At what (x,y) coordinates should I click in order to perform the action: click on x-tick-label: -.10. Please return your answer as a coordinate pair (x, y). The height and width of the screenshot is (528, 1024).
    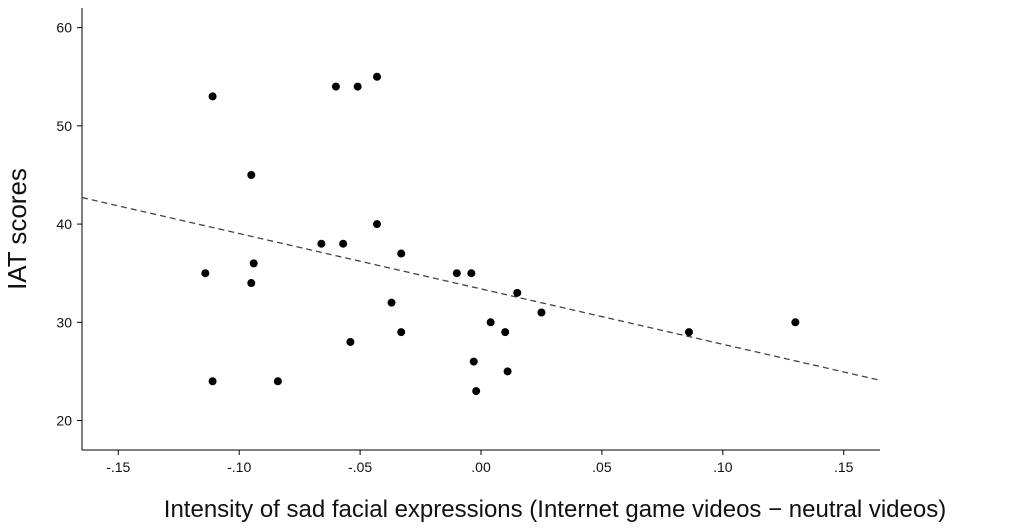
    Looking at the image, I should click on (239, 467).